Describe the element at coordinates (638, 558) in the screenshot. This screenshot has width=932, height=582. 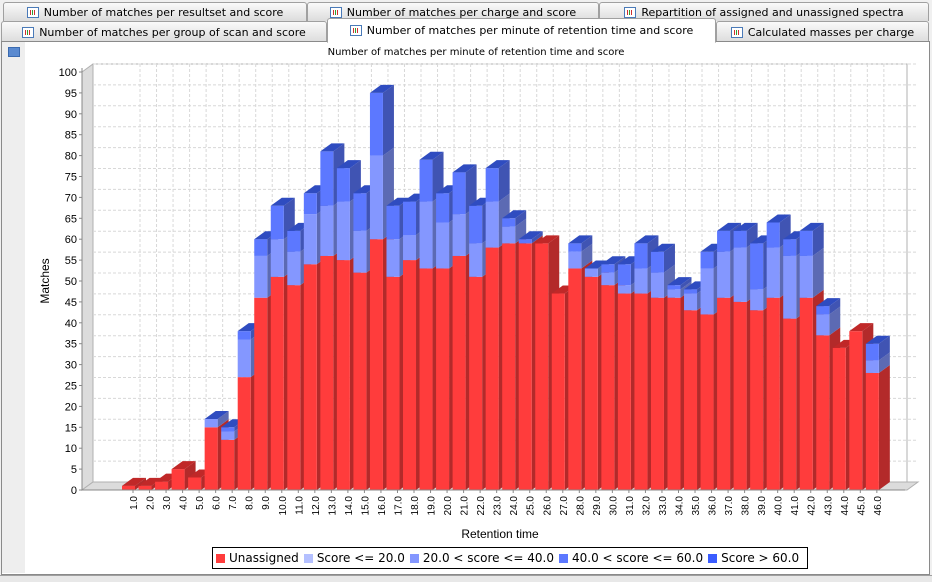
I see `legend-label: 40.0 < score <= 60.0` at that location.